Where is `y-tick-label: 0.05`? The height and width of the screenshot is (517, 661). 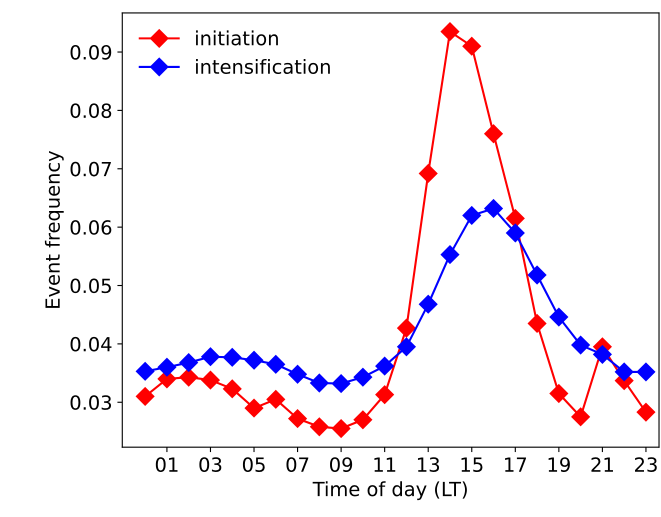
y-tick-label: 0.05 is located at coordinates (90, 286).